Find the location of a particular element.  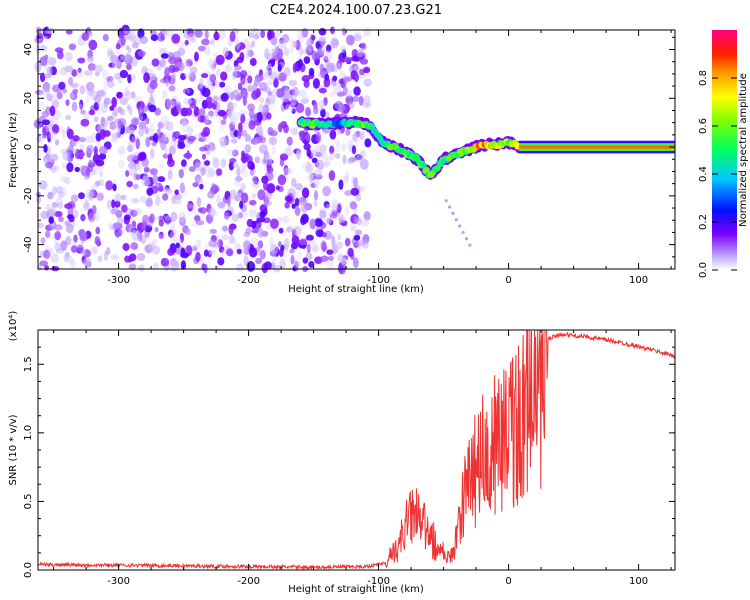

colorbar-tick-label: 0.2 is located at coordinates (703, 222).